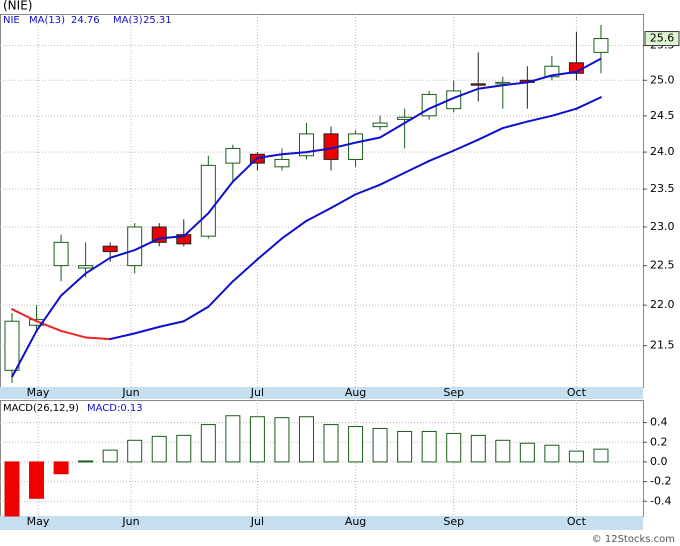 This screenshot has height=546, width=680. What do you see at coordinates (11, 20) in the screenshot?
I see `legend-symbol: NIE` at bounding box center [11, 20].